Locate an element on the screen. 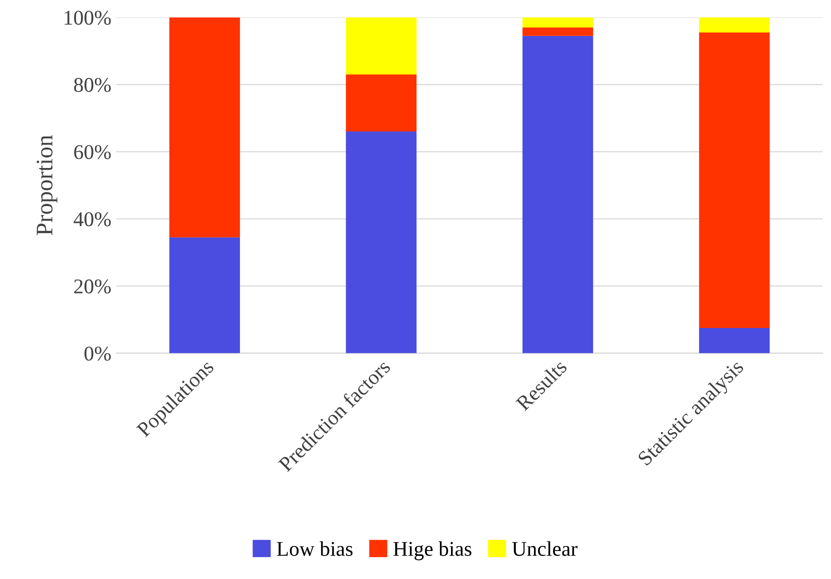  y-tick-label: 40% is located at coordinates (92, 219).